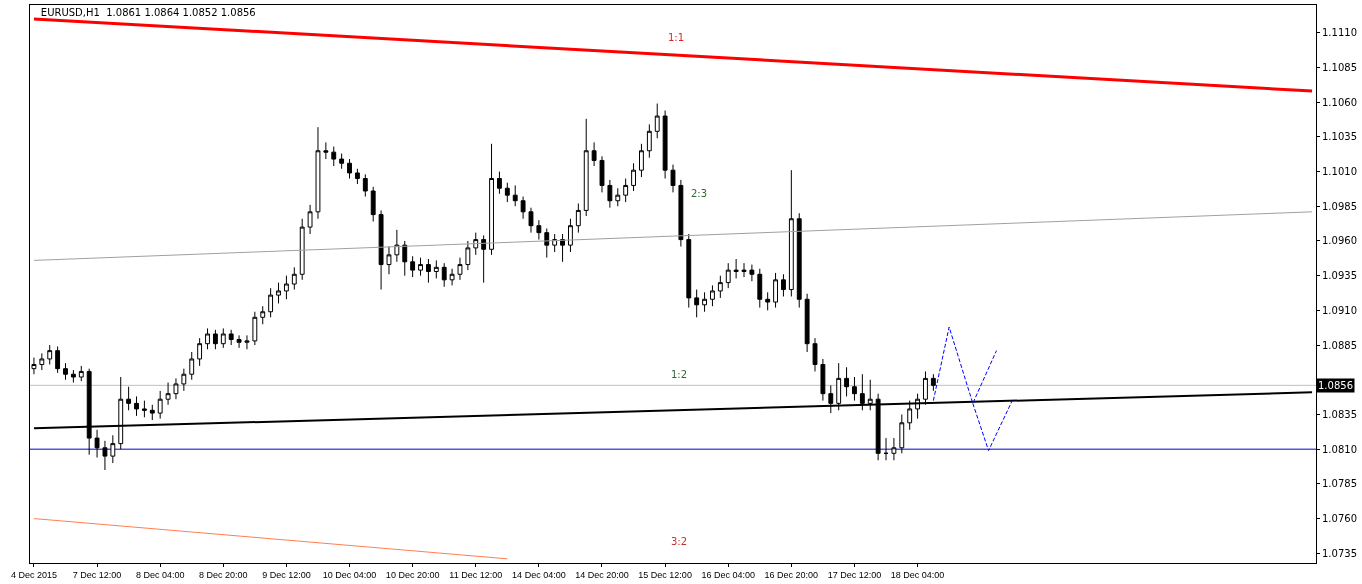 Image resolution: width=1362 pixels, height=584 pixels. What do you see at coordinates (1339, 67) in the screenshot?
I see `y-tick-label: 1.1085` at bounding box center [1339, 67].